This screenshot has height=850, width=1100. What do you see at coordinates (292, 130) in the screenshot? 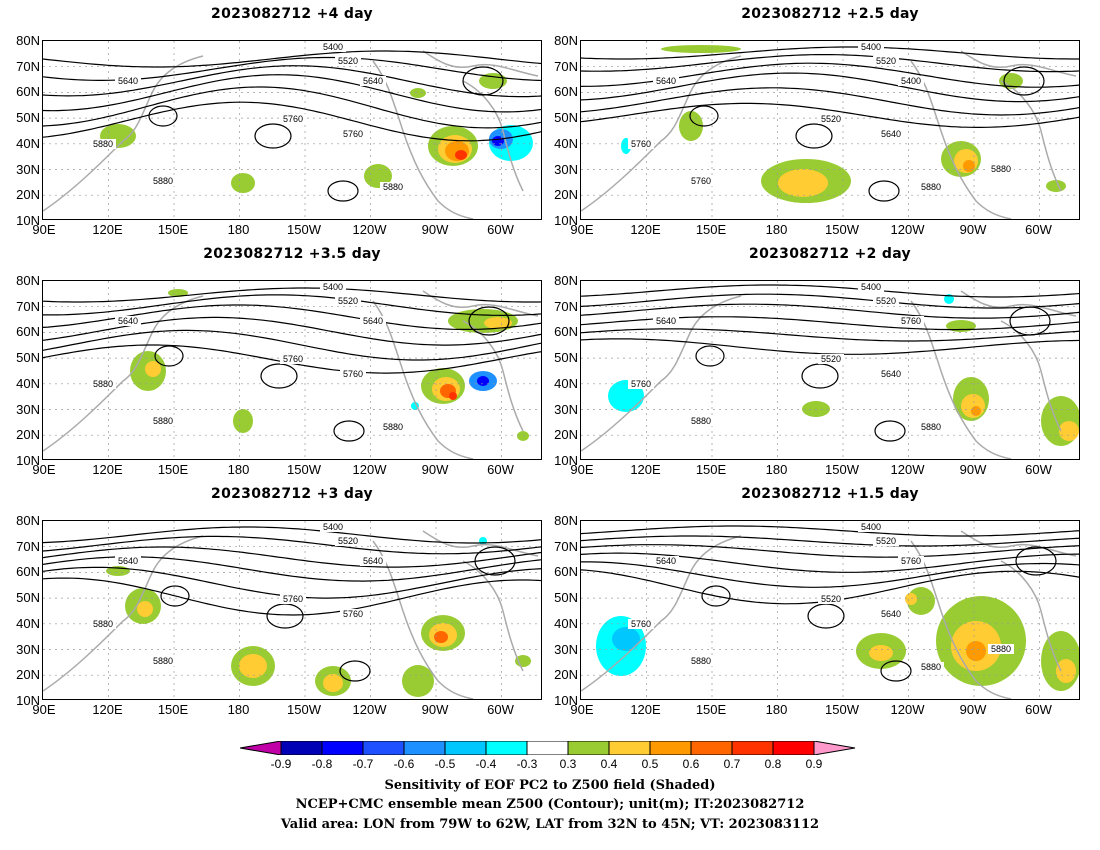
I see `map-panel-1: 5400 5520 5640 5640 5760 5760 5880 5880 5880` at bounding box center [292, 130].